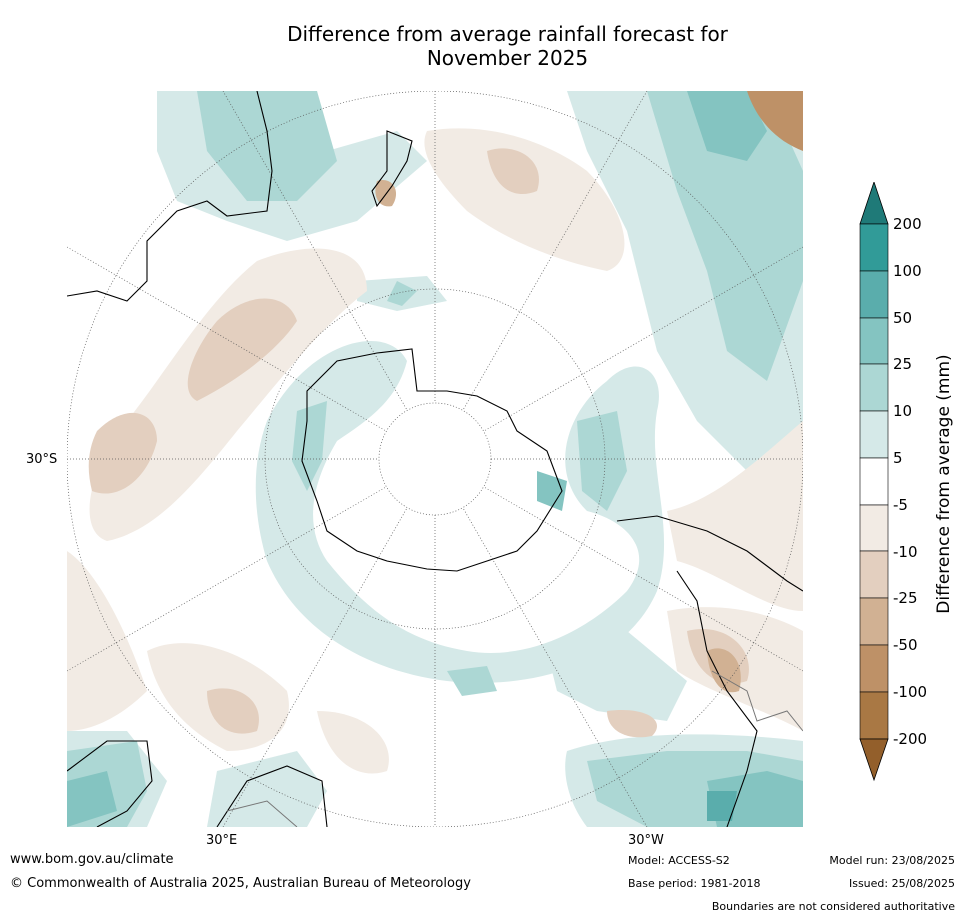 The height and width of the screenshot is (919, 965). I want to click on colorbar-segments, so click(874, 481).